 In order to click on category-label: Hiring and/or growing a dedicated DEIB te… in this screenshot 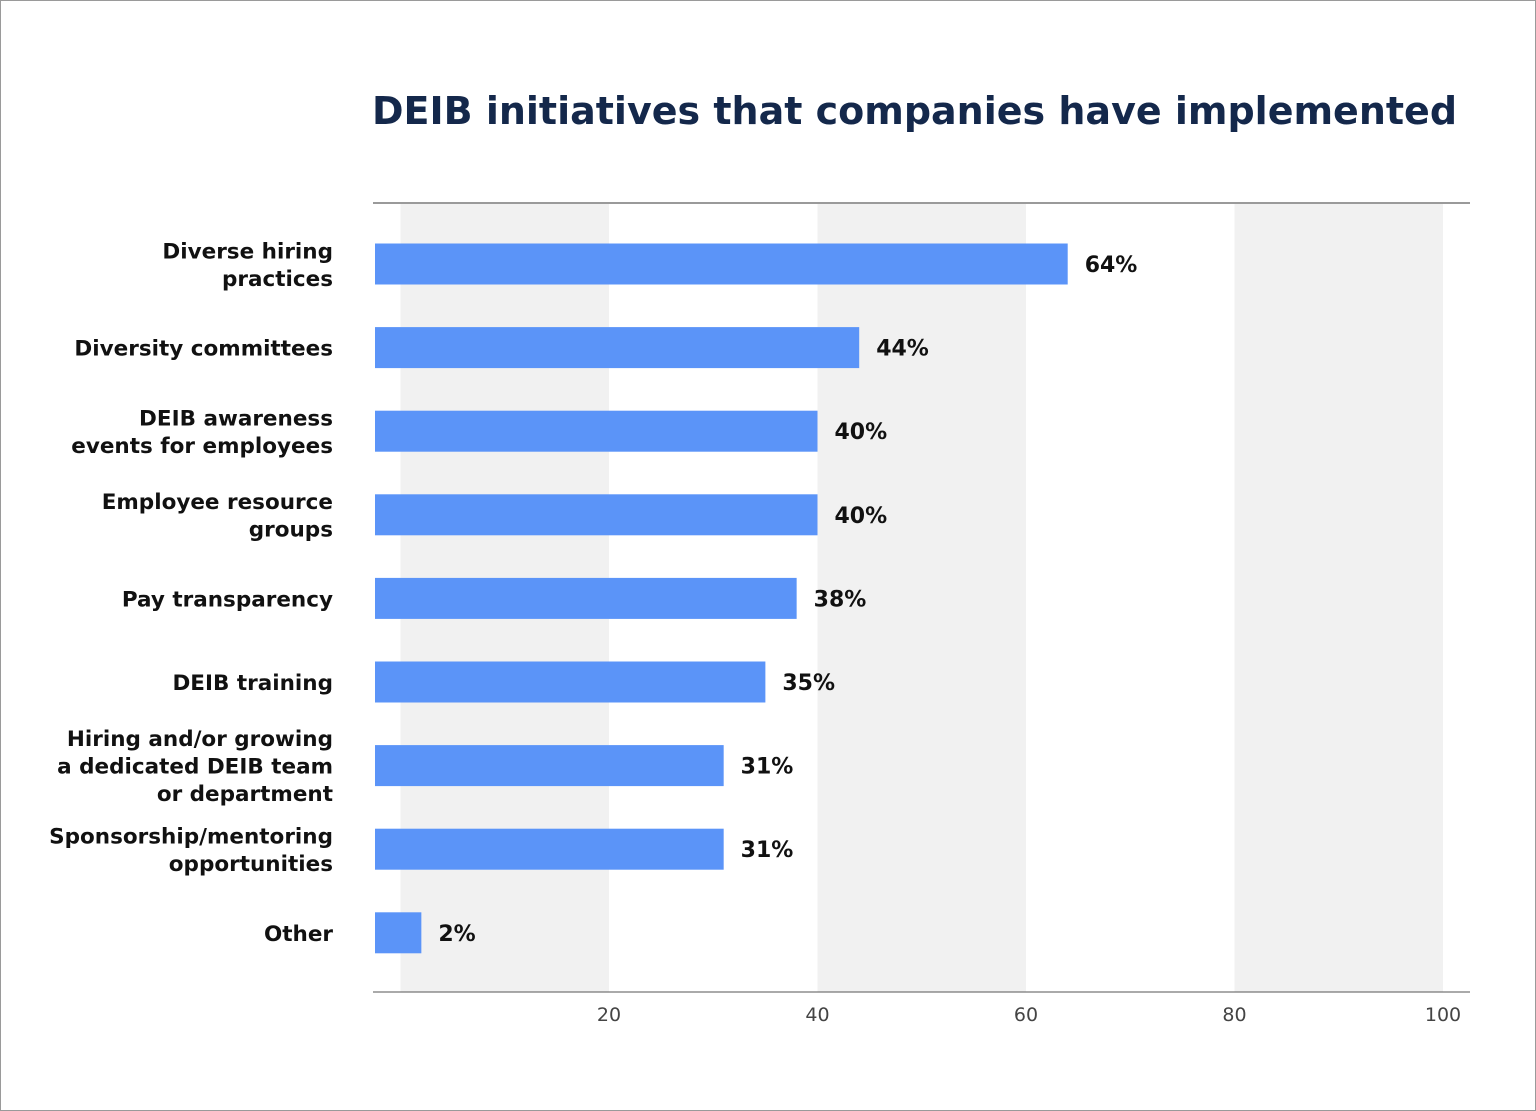, I will do `click(195, 767)`.